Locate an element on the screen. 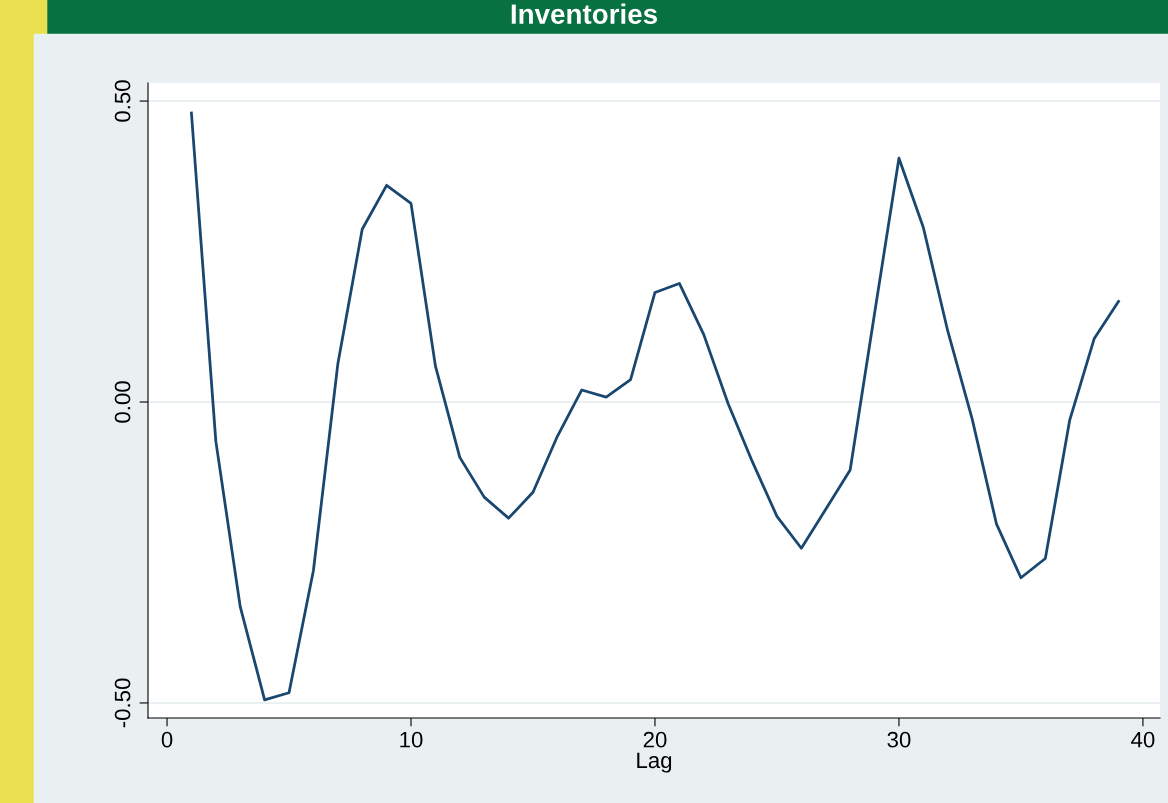 The height and width of the screenshot is (803, 1168). x-tick-label: 20 is located at coordinates (655, 739).